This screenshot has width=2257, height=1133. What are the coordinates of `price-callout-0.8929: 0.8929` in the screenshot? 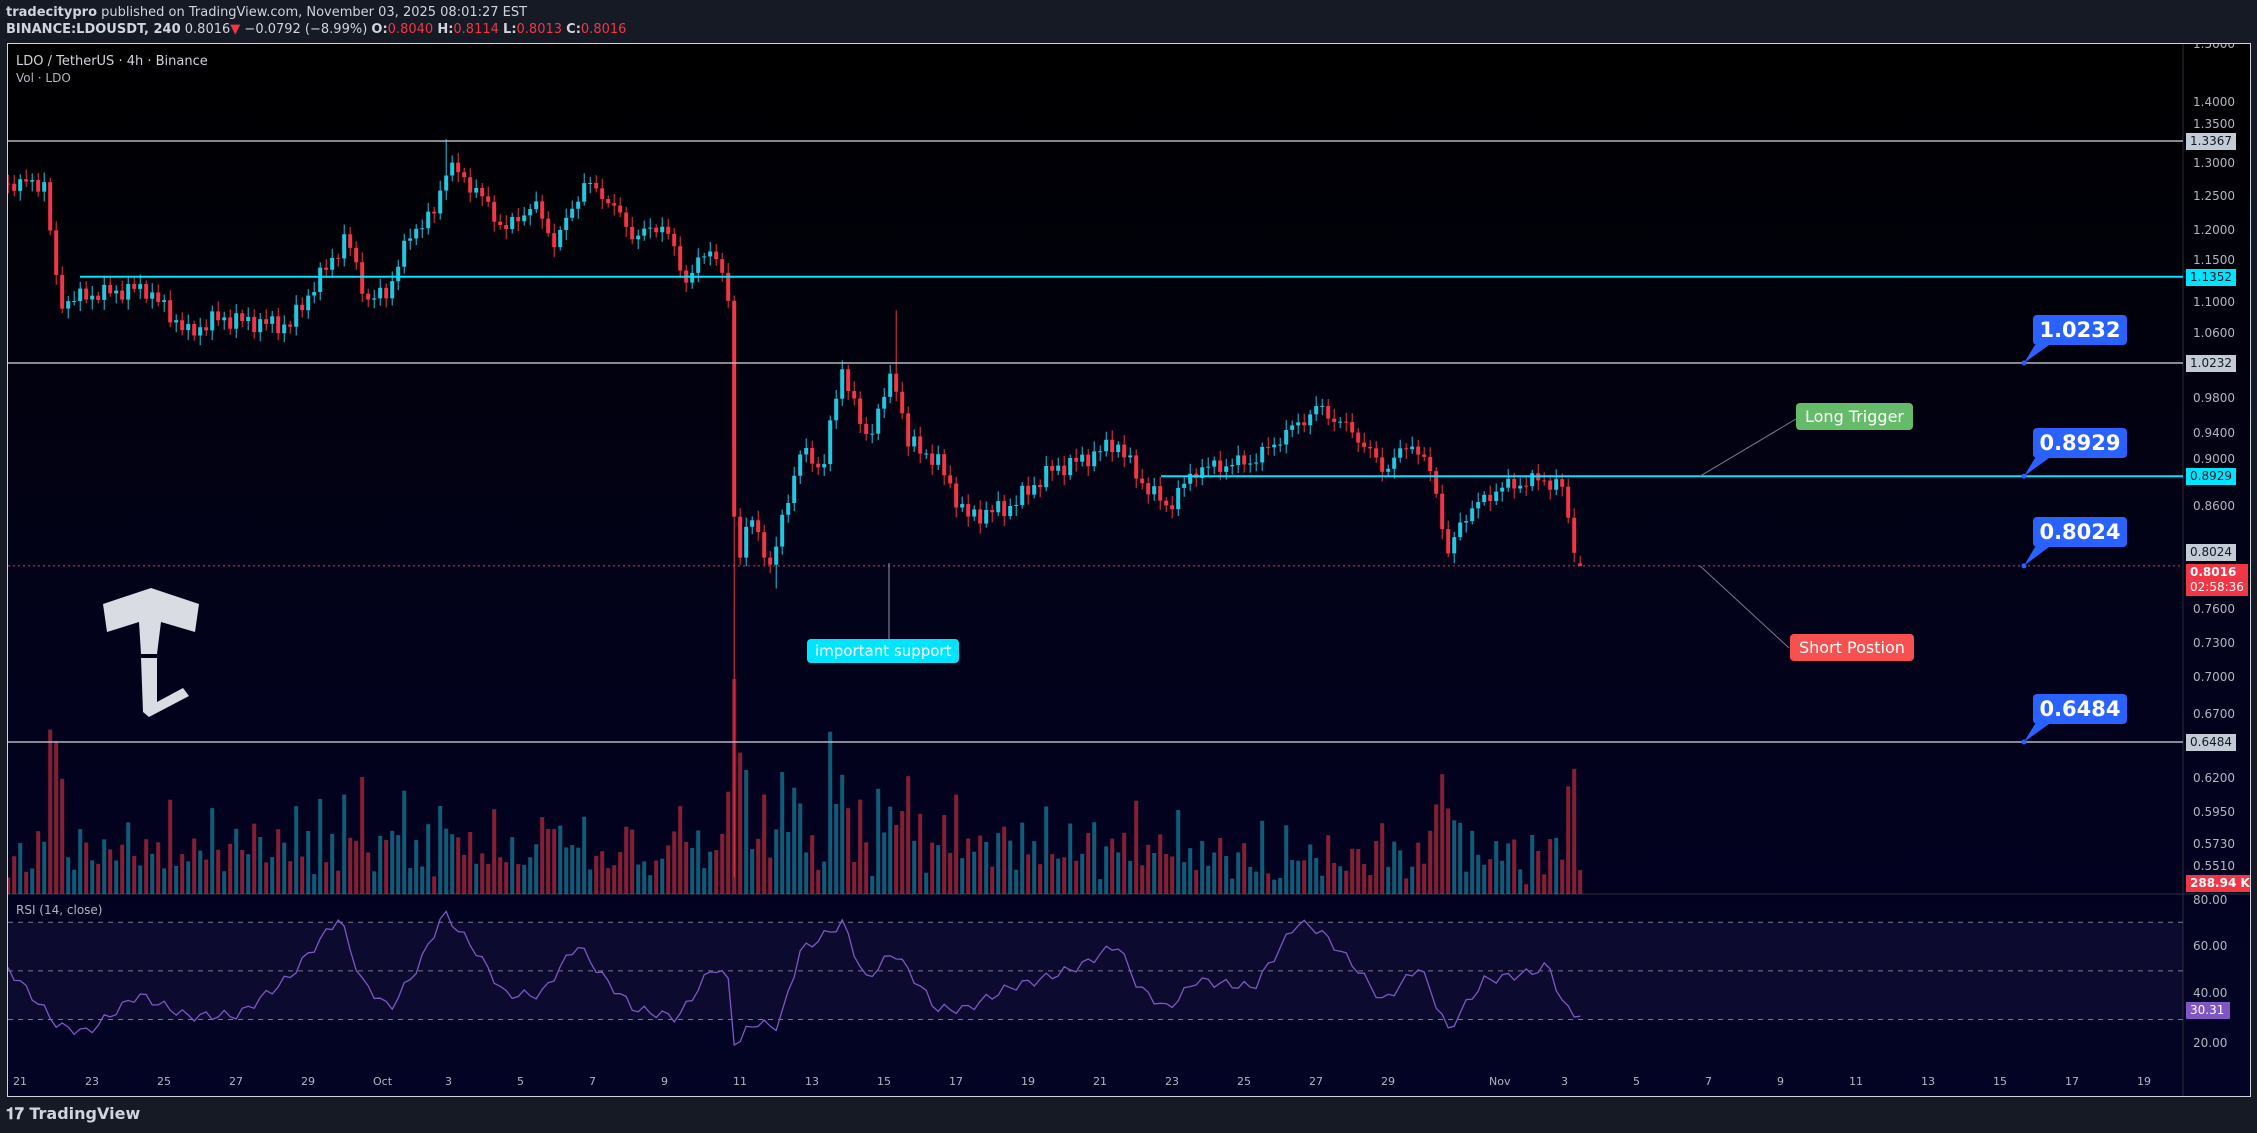 It's located at (2080, 443).